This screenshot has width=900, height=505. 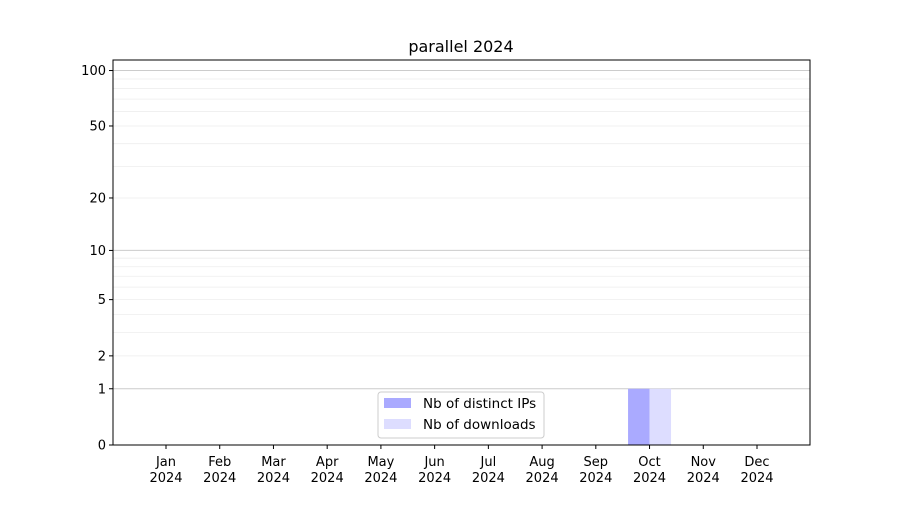 I want to click on x-tick-label: May, so click(x=380, y=462).